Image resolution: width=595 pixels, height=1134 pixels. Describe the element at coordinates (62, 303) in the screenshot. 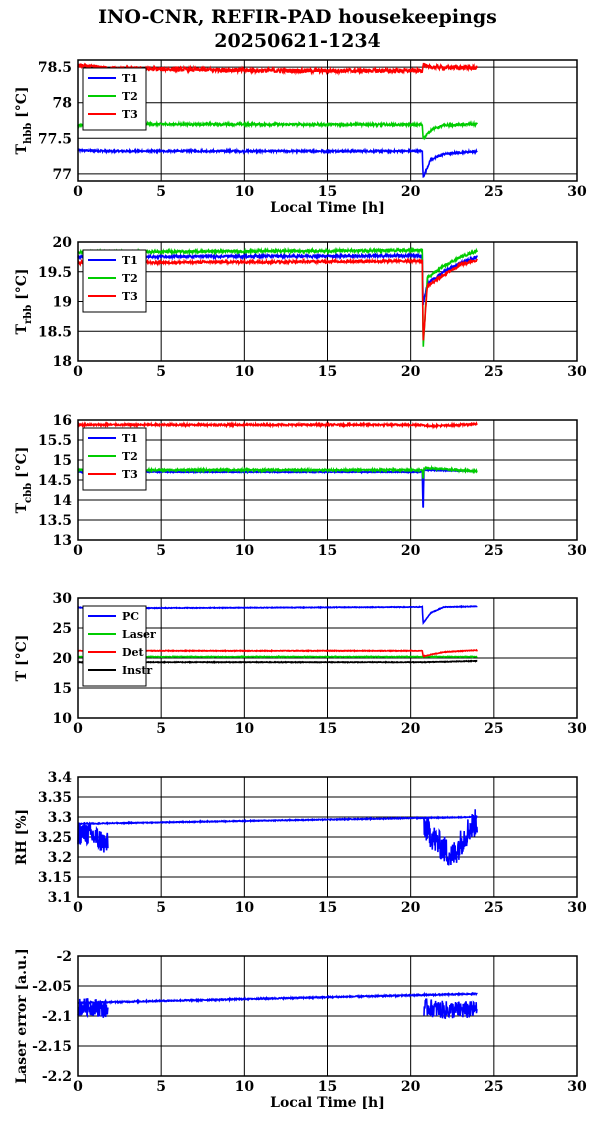

I see `y-tick-label: 19` at that location.